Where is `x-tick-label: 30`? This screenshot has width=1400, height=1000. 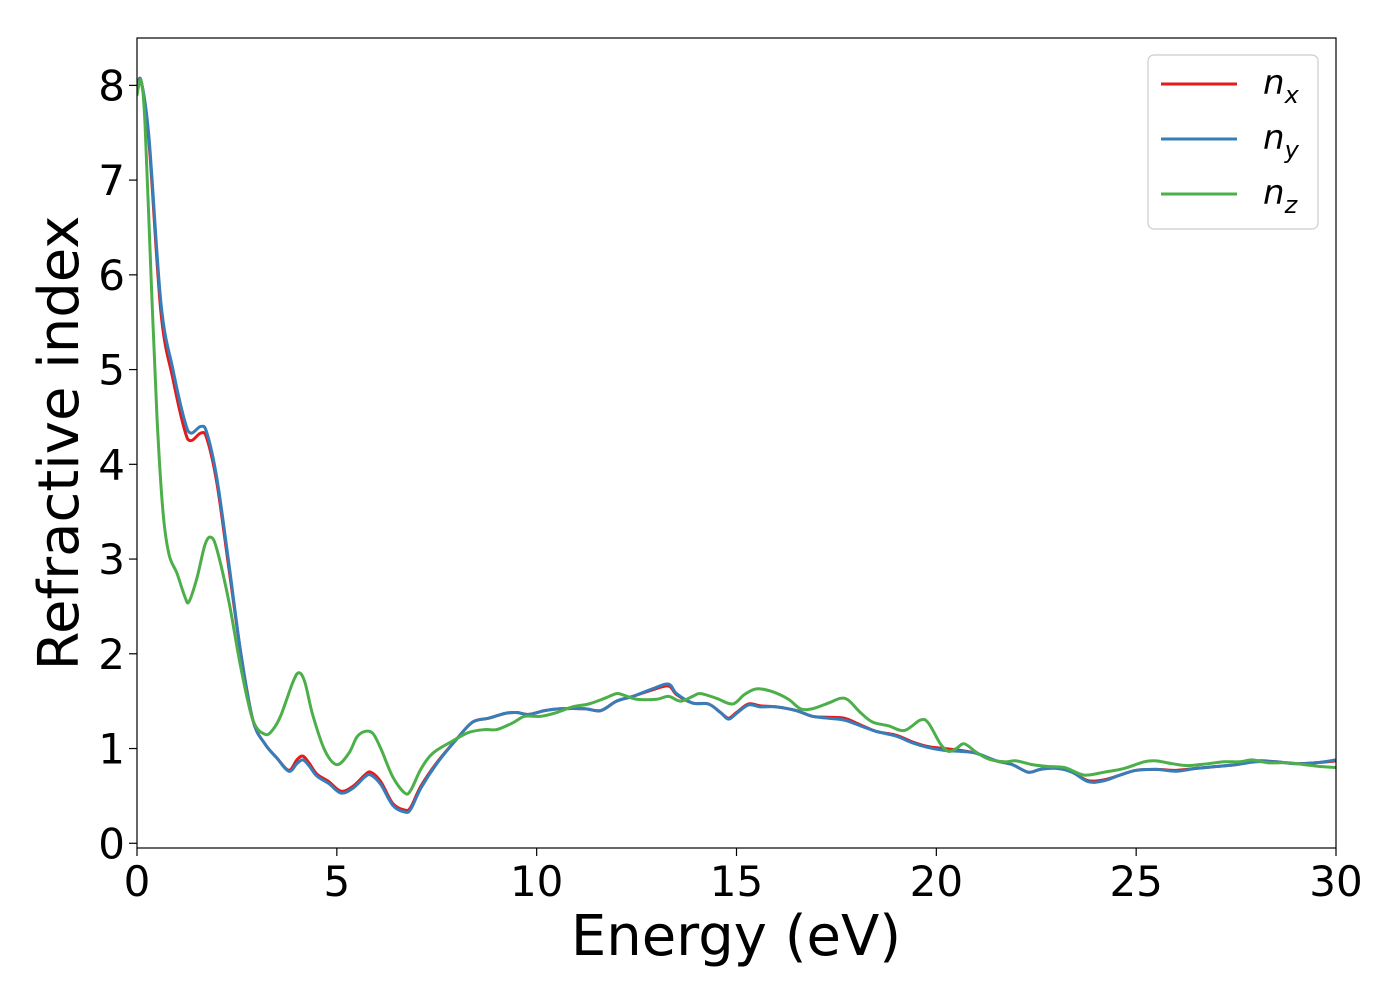
x-tick-label: 30 is located at coordinates (1335, 881).